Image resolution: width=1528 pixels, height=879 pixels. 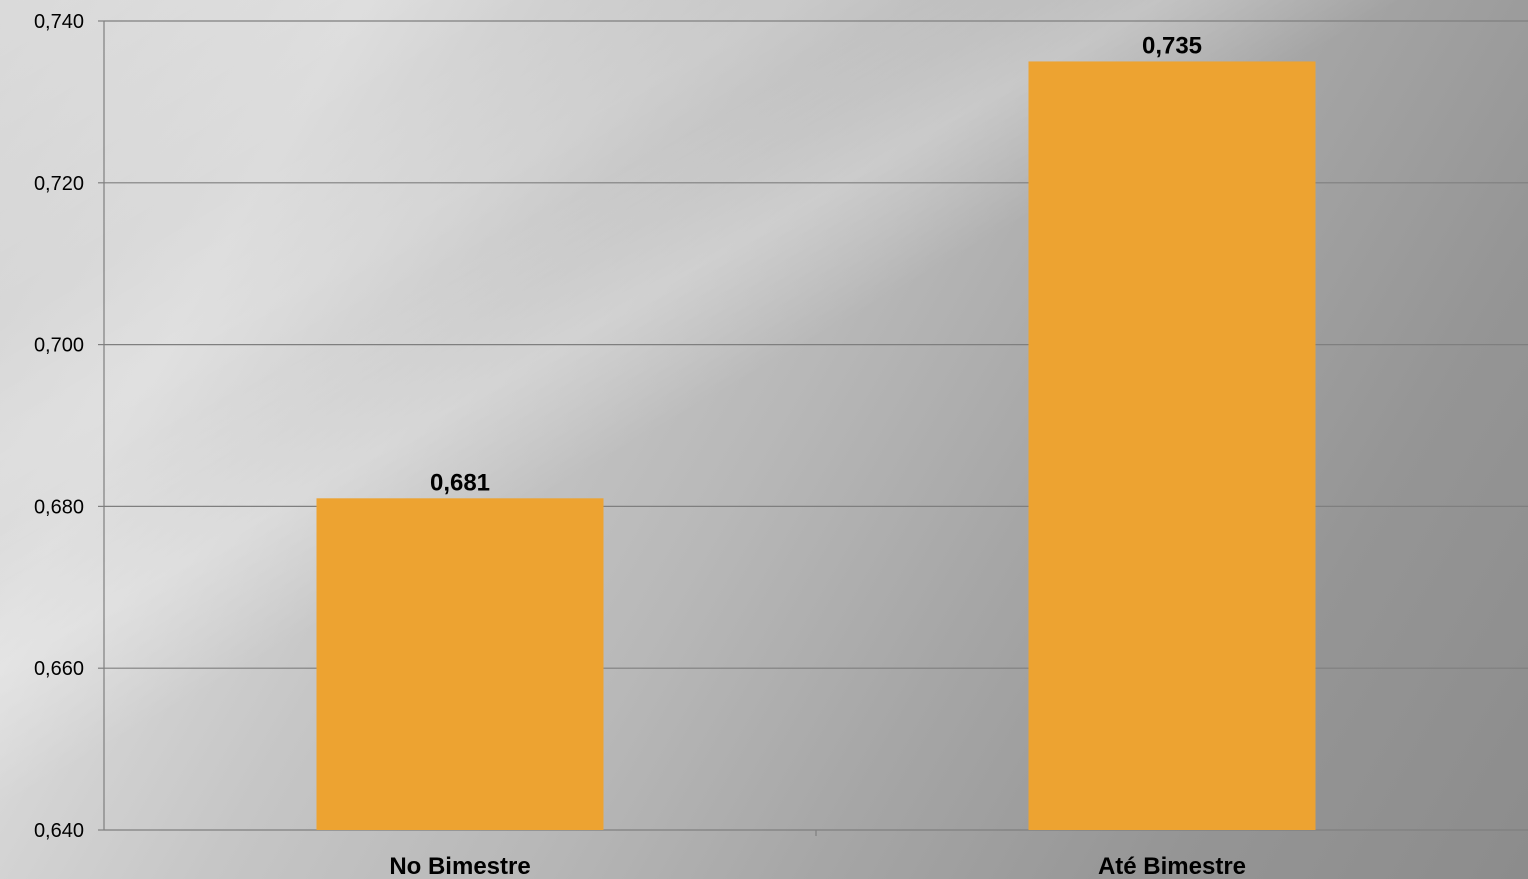 I want to click on y-tick-label: 0,680, so click(x=59, y=507).